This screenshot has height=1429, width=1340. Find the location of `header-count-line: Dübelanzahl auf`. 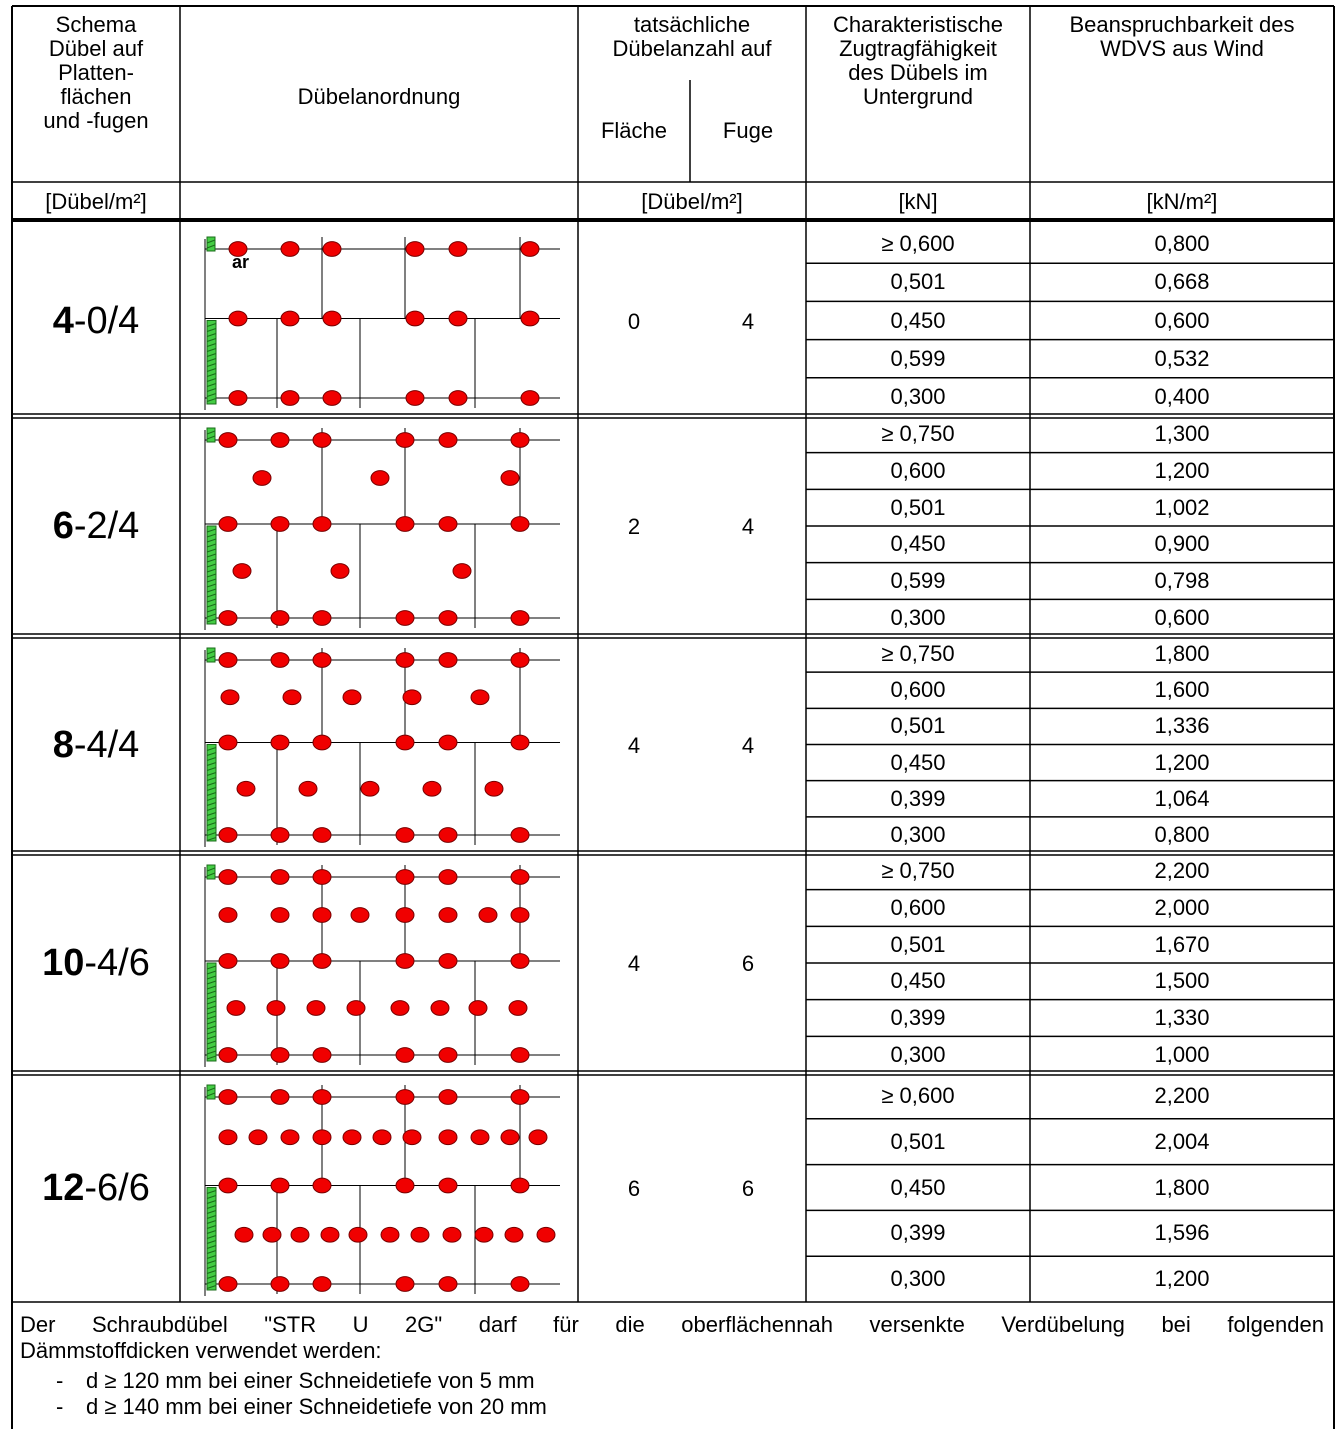

header-count-line: Dübelanzahl auf is located at coordinates (692, 48).